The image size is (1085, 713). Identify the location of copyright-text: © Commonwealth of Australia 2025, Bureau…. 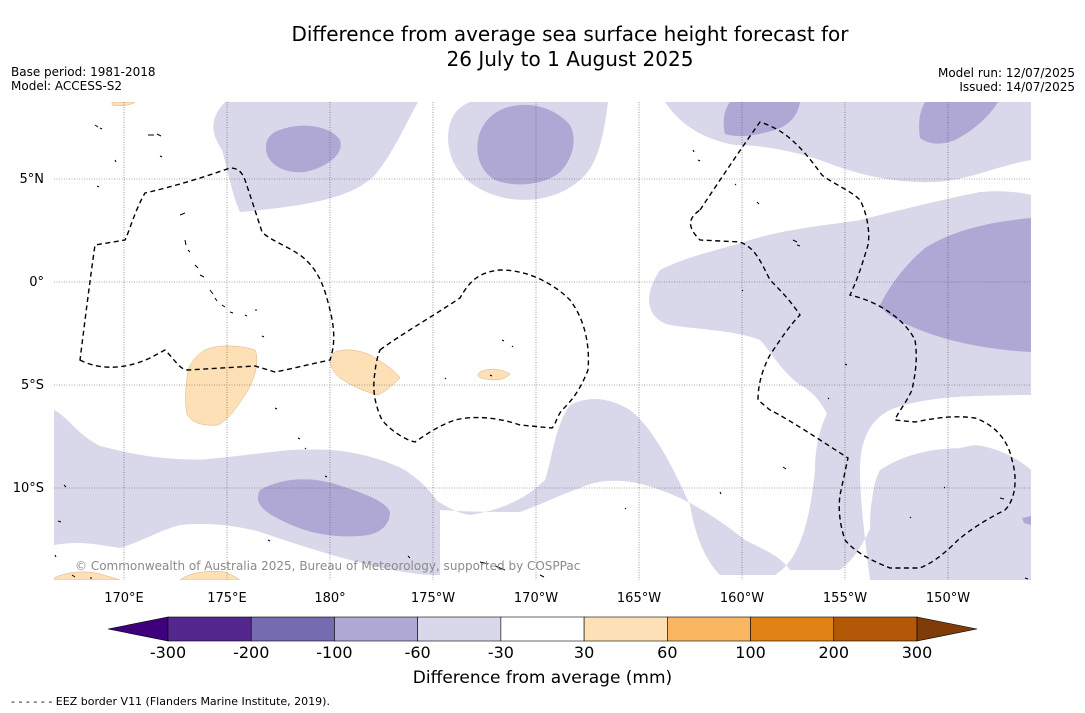
(327, 566).